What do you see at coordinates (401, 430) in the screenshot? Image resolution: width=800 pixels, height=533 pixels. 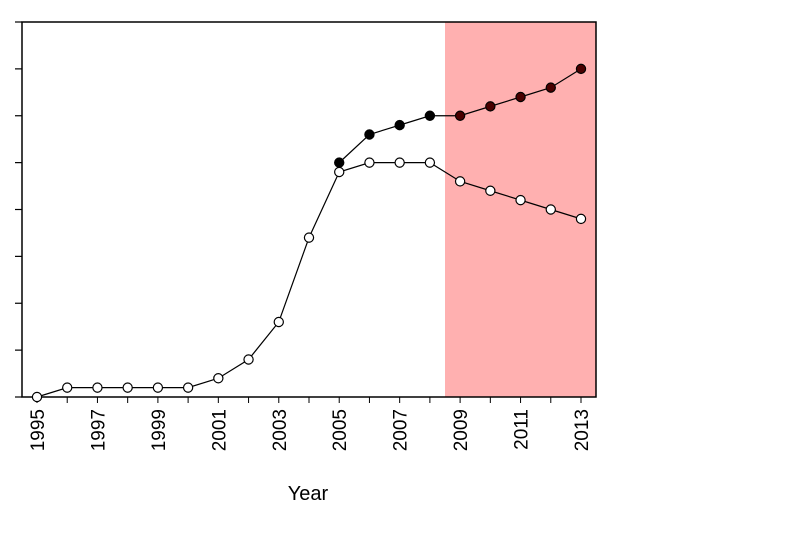 I see `x-tick-label: 2007` at bounding box center [401, 430].